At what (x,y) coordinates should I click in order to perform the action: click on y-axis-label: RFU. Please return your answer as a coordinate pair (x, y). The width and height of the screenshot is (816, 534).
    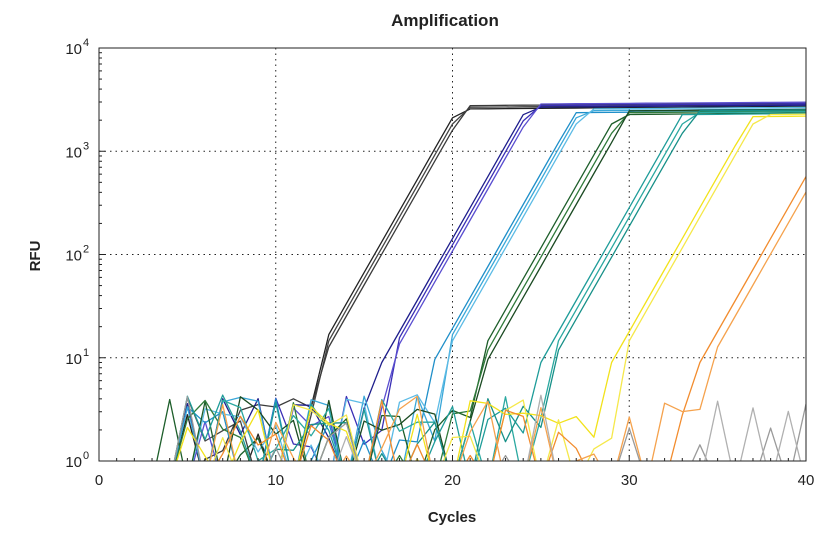
    Looking at the image, I should click on (35, 256).